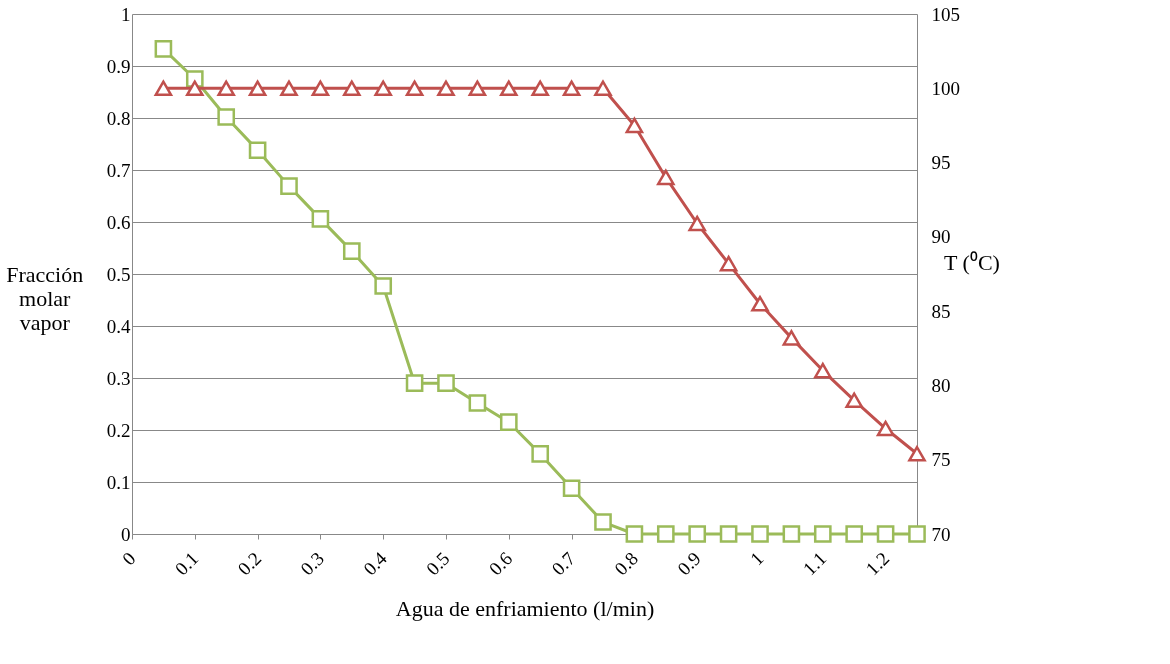 The width and height of the screenshot is (1170, 664). Describe the element at coordinates (118, 170) in the screenshot. I see `y-tick-label: 0.7` at that location.